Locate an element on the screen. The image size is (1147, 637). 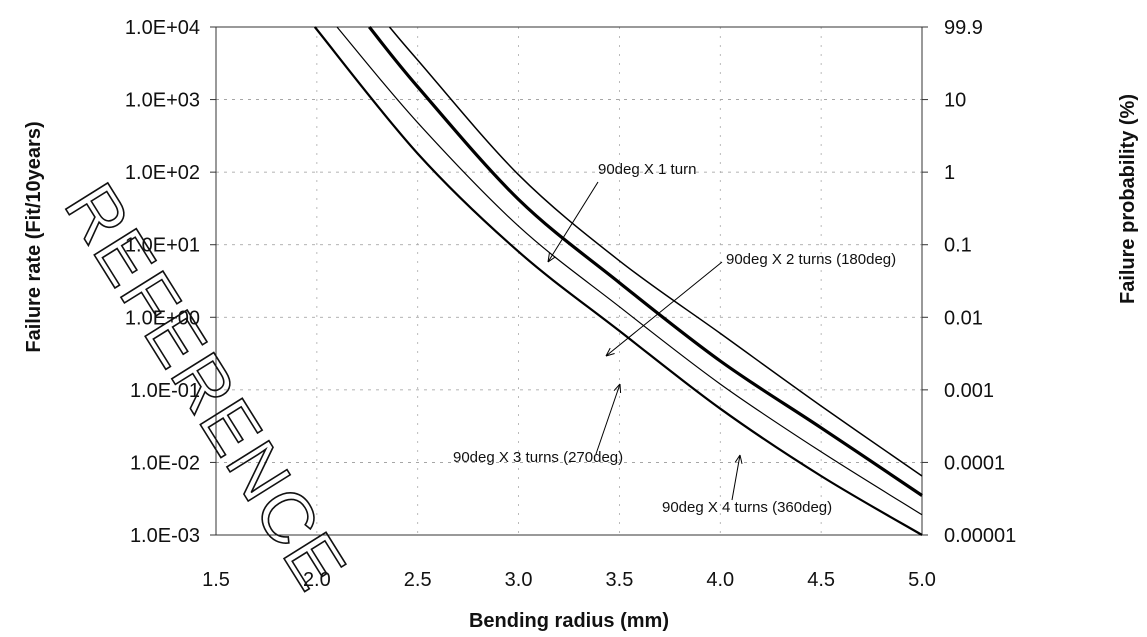
annotation-leaders is located at coordinates (645, 341).